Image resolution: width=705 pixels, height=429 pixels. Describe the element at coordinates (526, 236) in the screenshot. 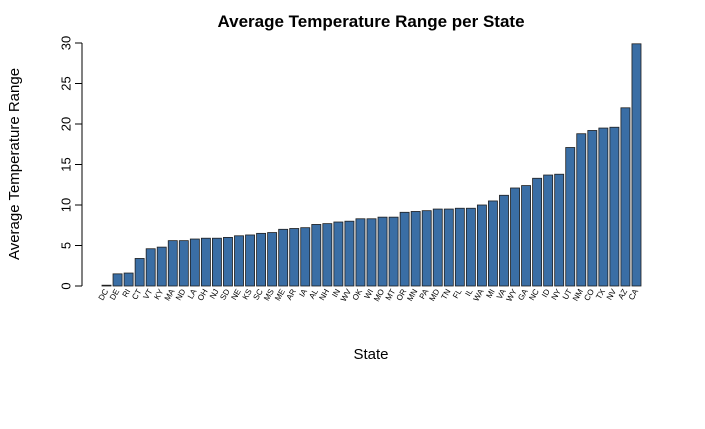

I see `bar-ga` at that location.